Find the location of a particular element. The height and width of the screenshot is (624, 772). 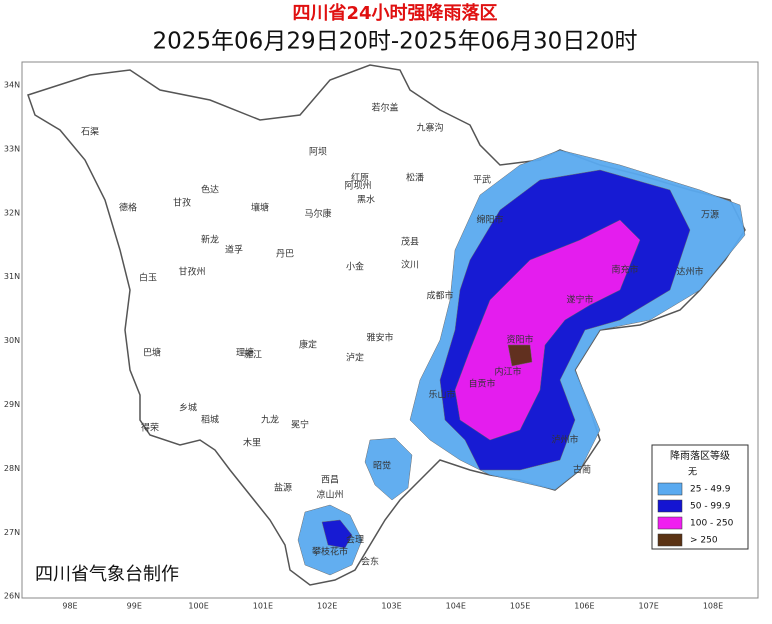

place-label: 平武 is located at coordinates (482, 180).